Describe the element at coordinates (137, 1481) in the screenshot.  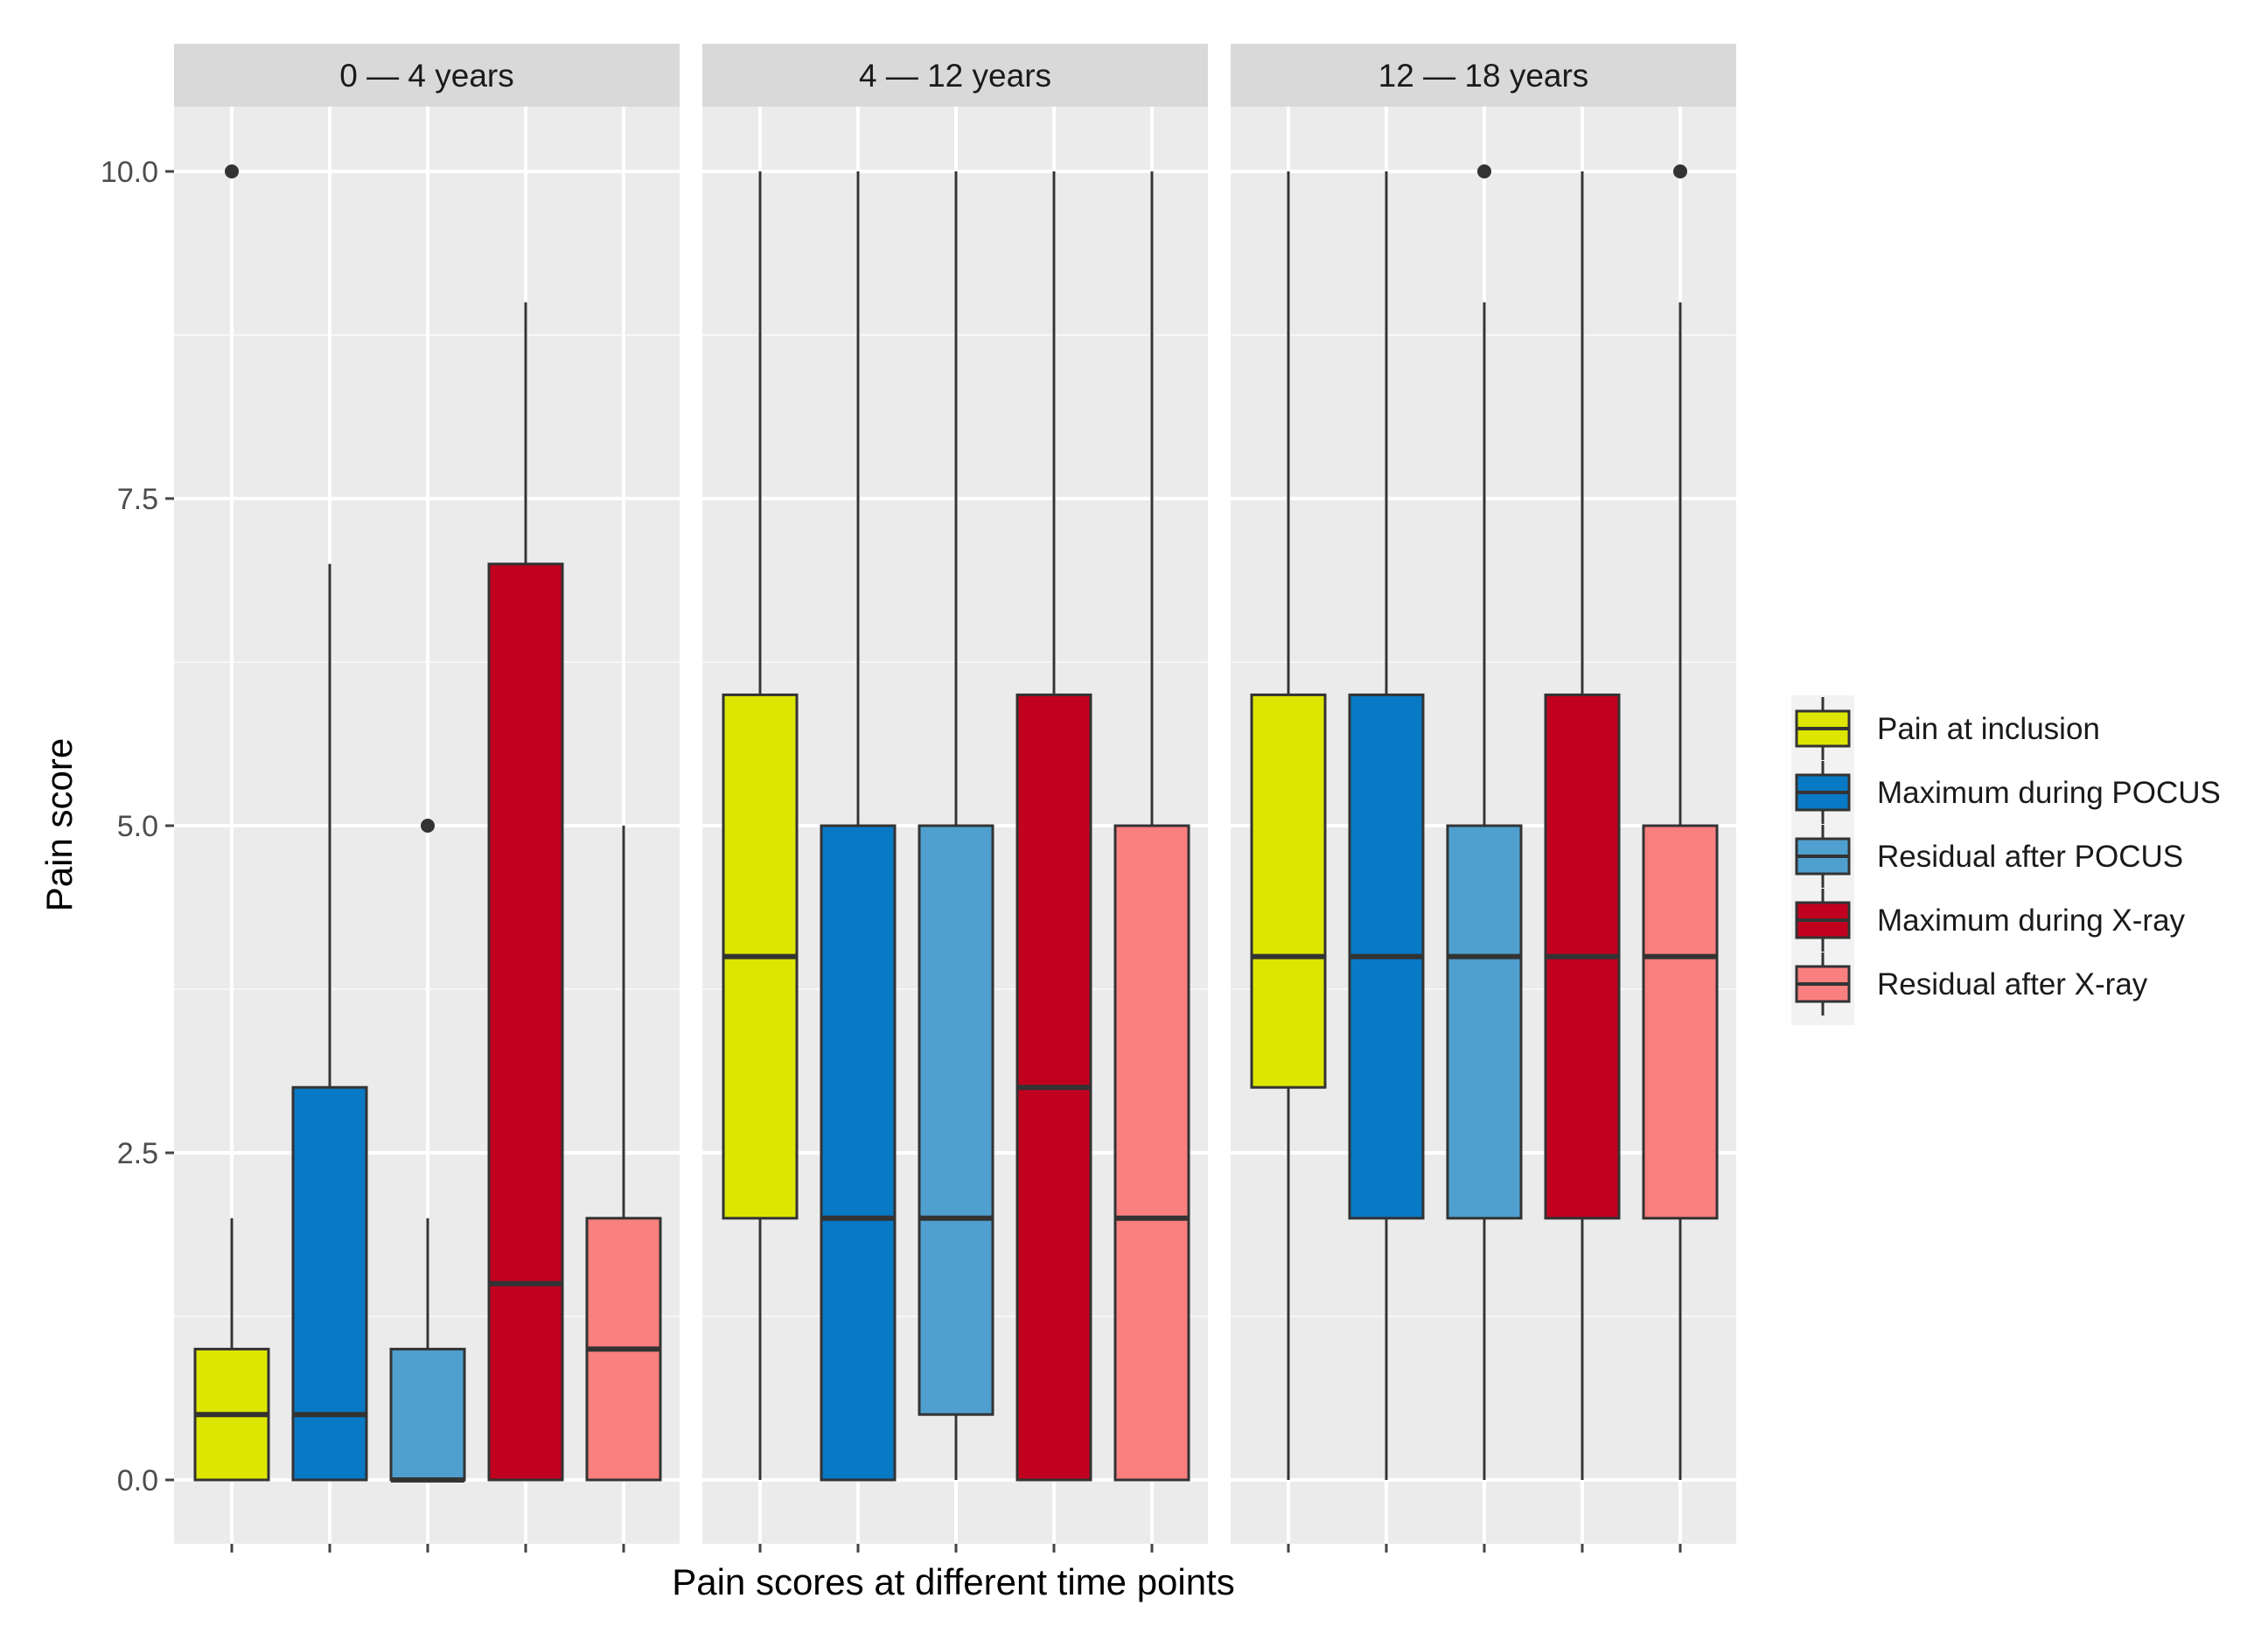
I see `y-tick-label: 0.0` at that location.